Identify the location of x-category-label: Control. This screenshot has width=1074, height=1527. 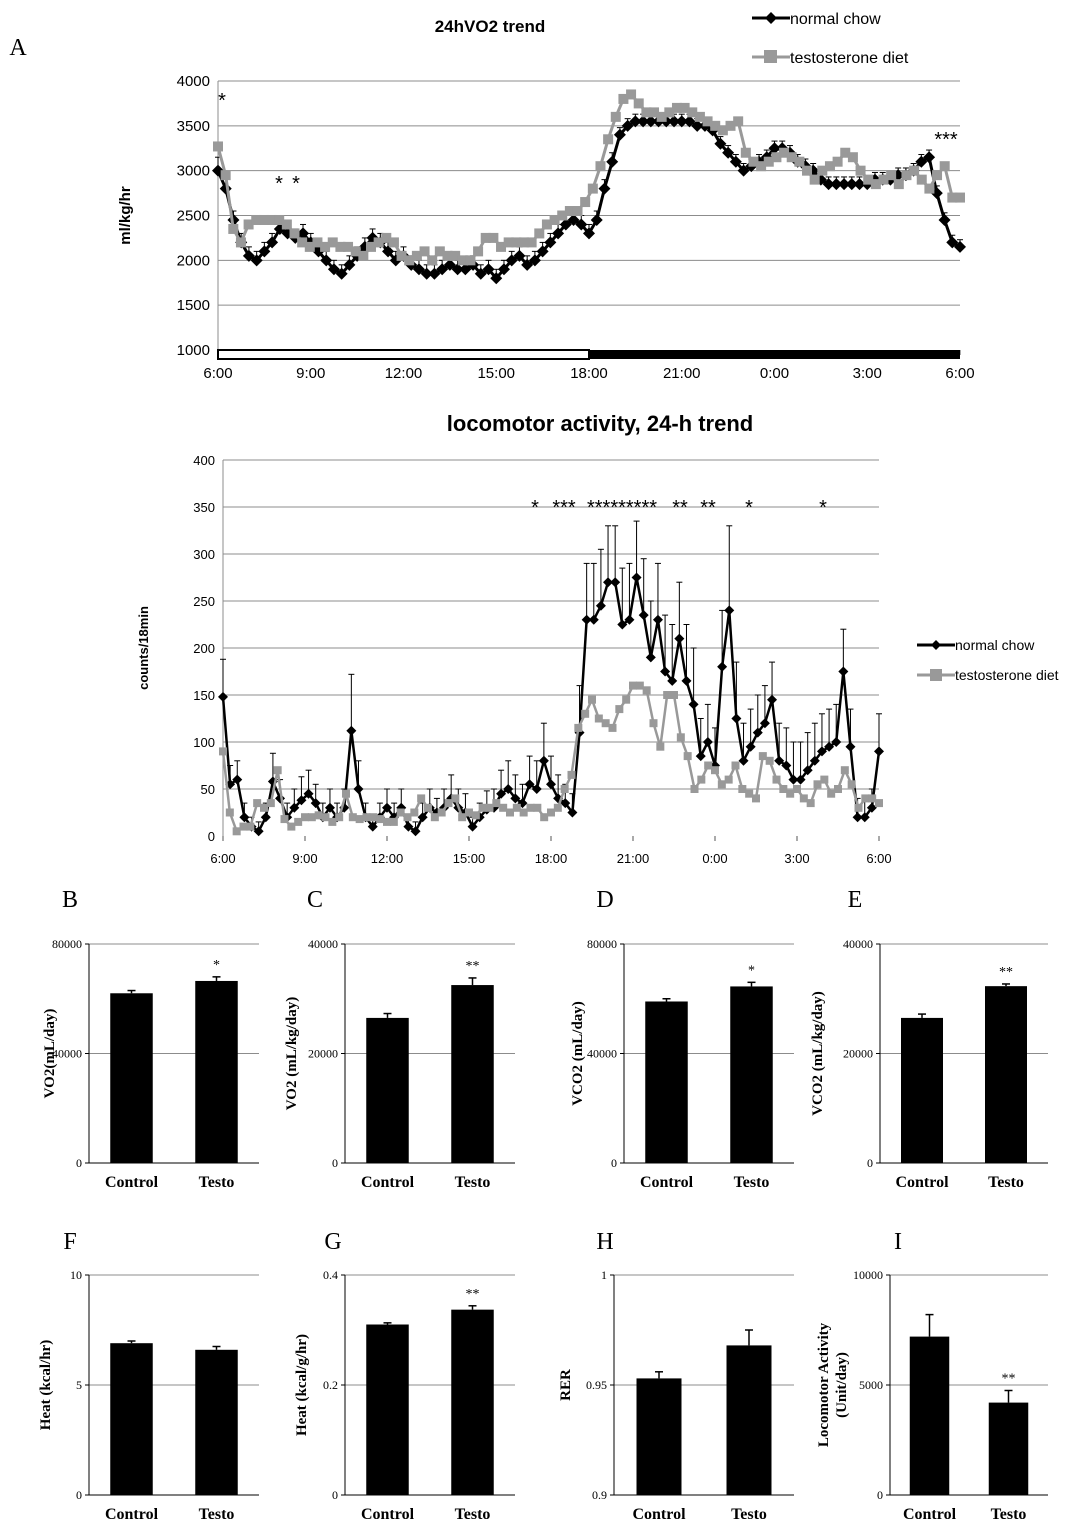
(659, 1514).